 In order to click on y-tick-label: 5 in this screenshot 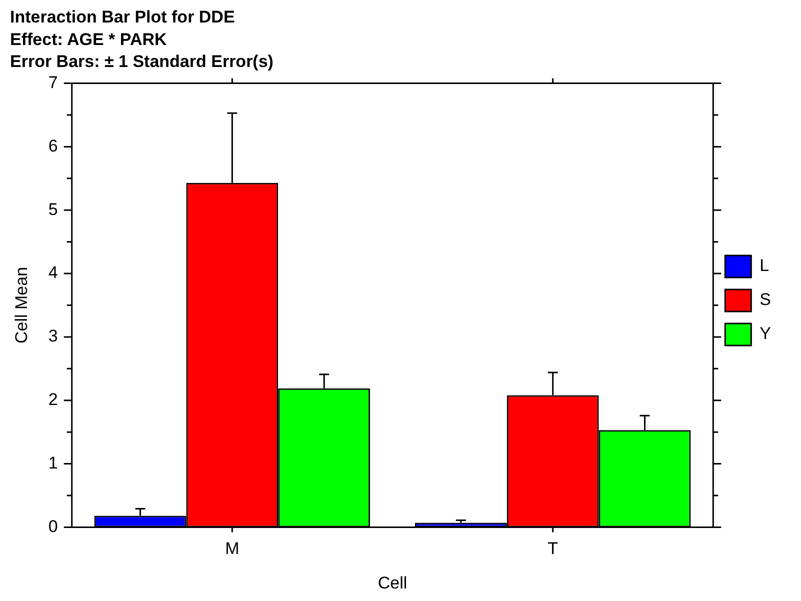, I will do `click(53, 209)`.